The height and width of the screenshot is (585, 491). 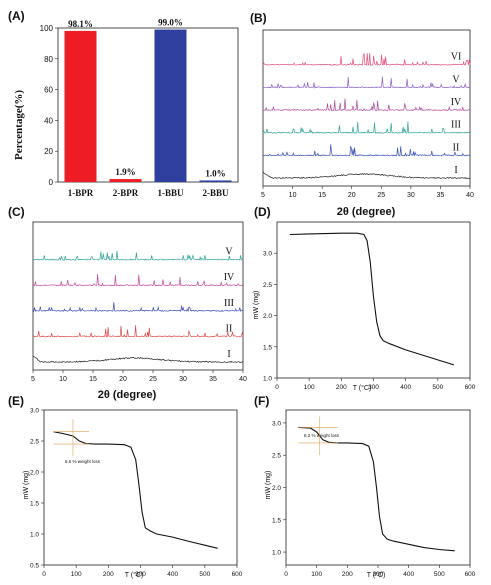 What do you see at coordinates (48, 59) in the screenshot?
I see `y-tick-label: 80` at bounding box center [48, 59].